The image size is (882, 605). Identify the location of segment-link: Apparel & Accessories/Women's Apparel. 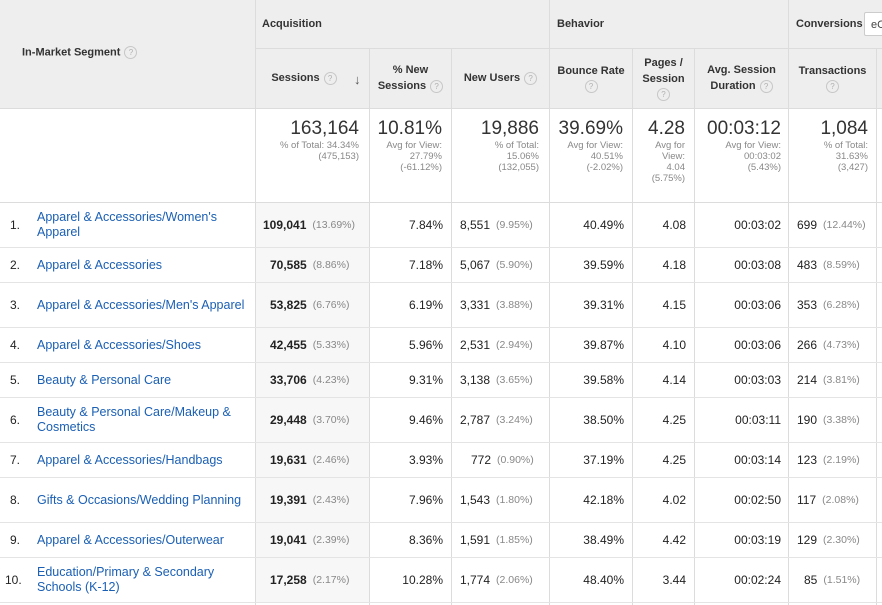
(127, 224).